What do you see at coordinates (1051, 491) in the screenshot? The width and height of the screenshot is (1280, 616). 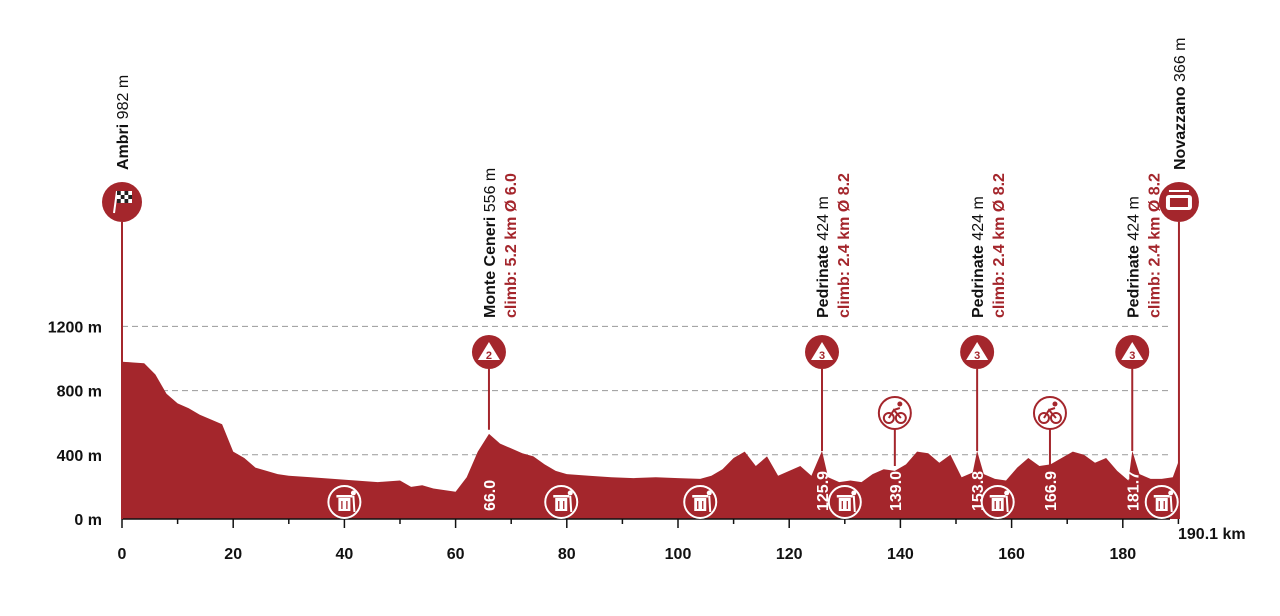 I see `km-marker-label: 166.9` at bounding box center [1051, 491].